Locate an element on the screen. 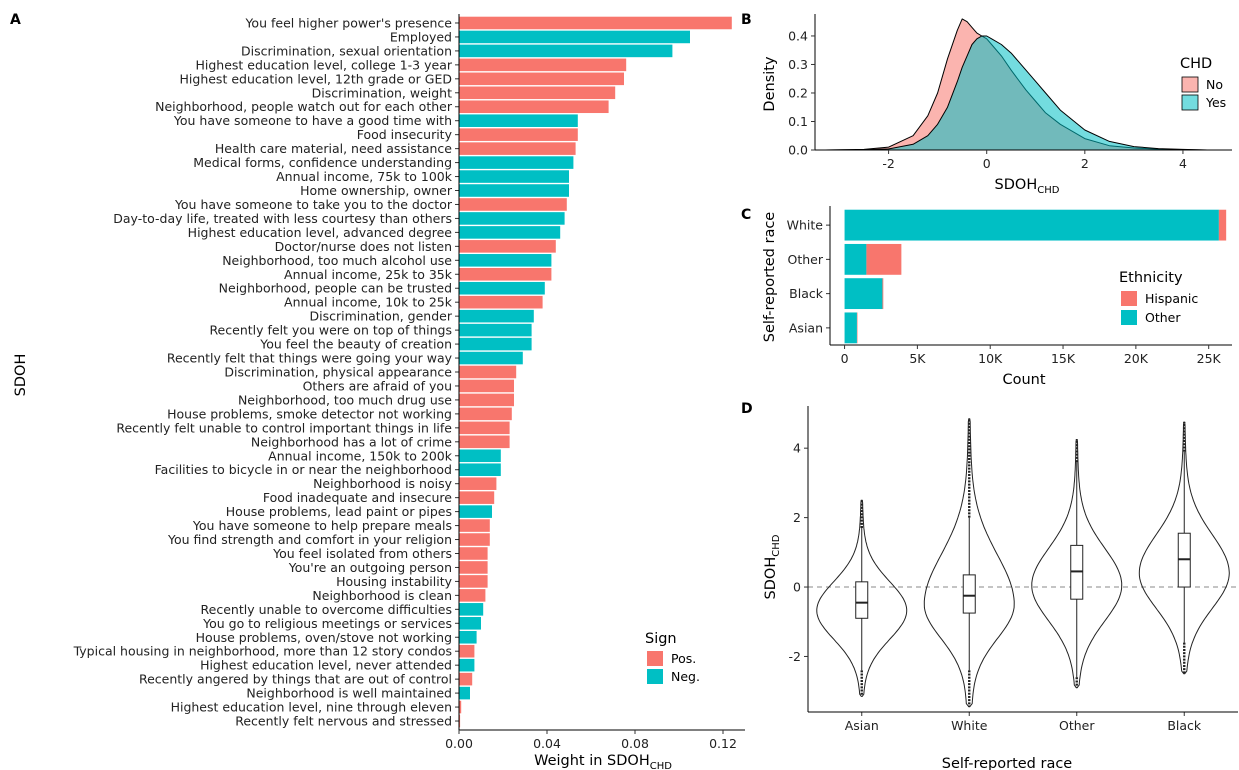 Image resolution: width=1239 pixels, height=770 pixels. panel-a-x-tick-label: 0.04 is located at coordinates (547, 743).